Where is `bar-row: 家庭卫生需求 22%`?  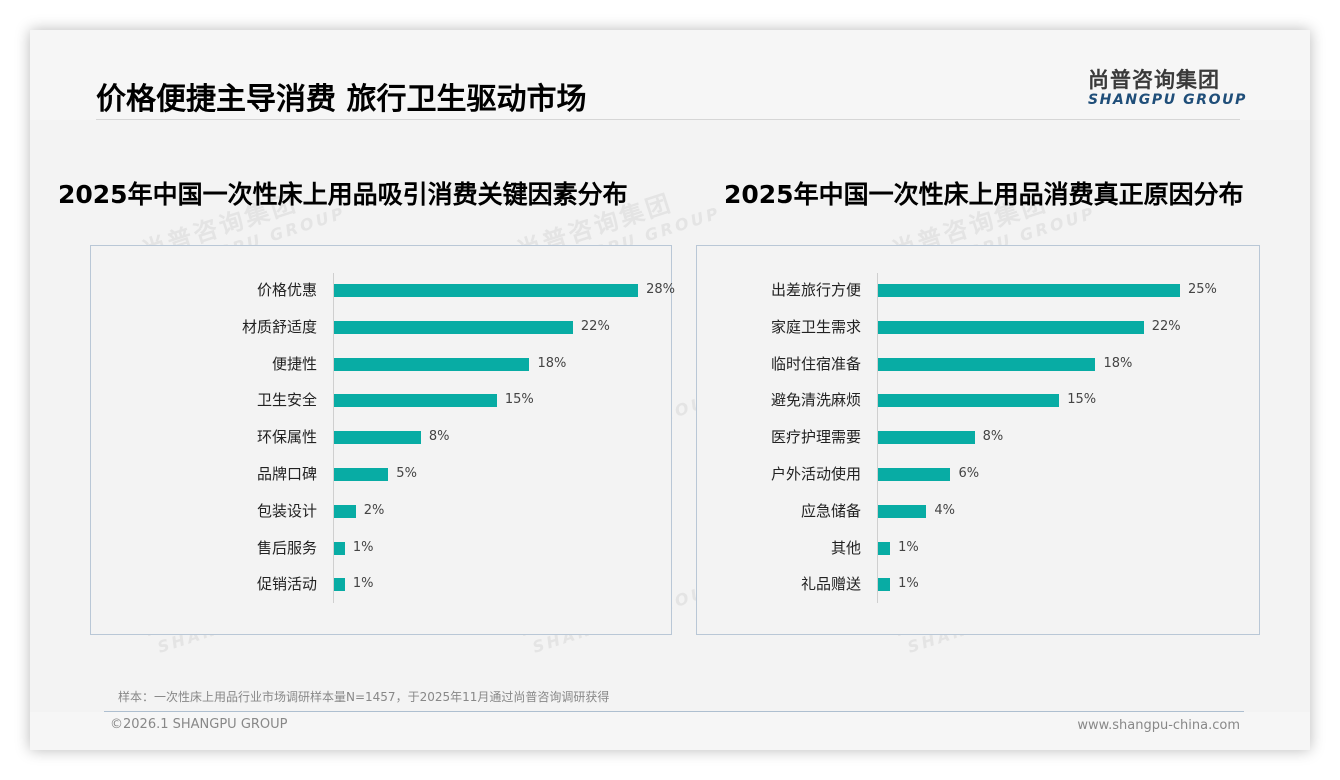 bar-row: 家庭卫生需求 22% is located at coordinates (978, 327).